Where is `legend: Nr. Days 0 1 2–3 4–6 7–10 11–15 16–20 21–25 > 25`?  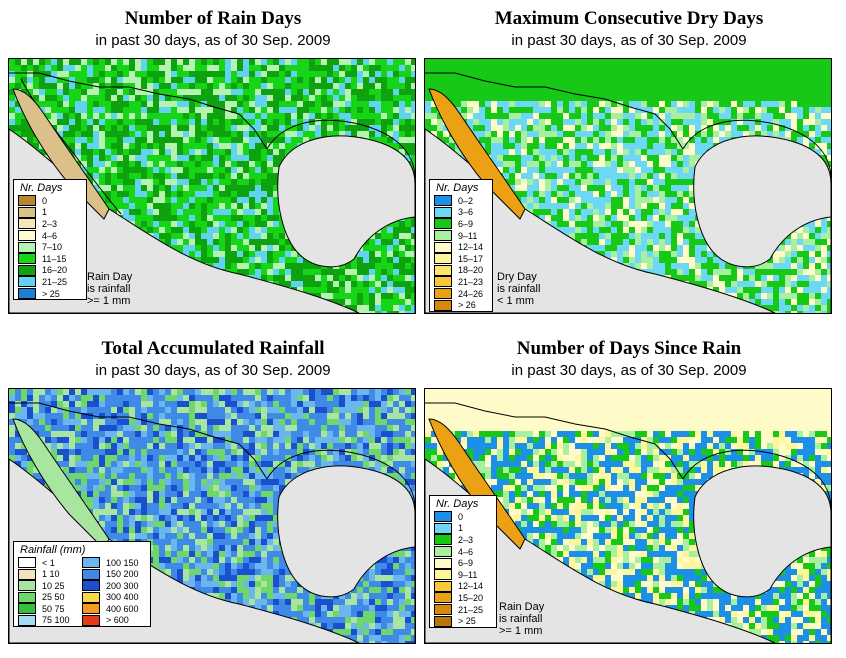 legend: Nr. Days 0 1 2–3 4–6 7–10 11–15 16–20 21–25 > 25 is located at coordinates (50, 240).